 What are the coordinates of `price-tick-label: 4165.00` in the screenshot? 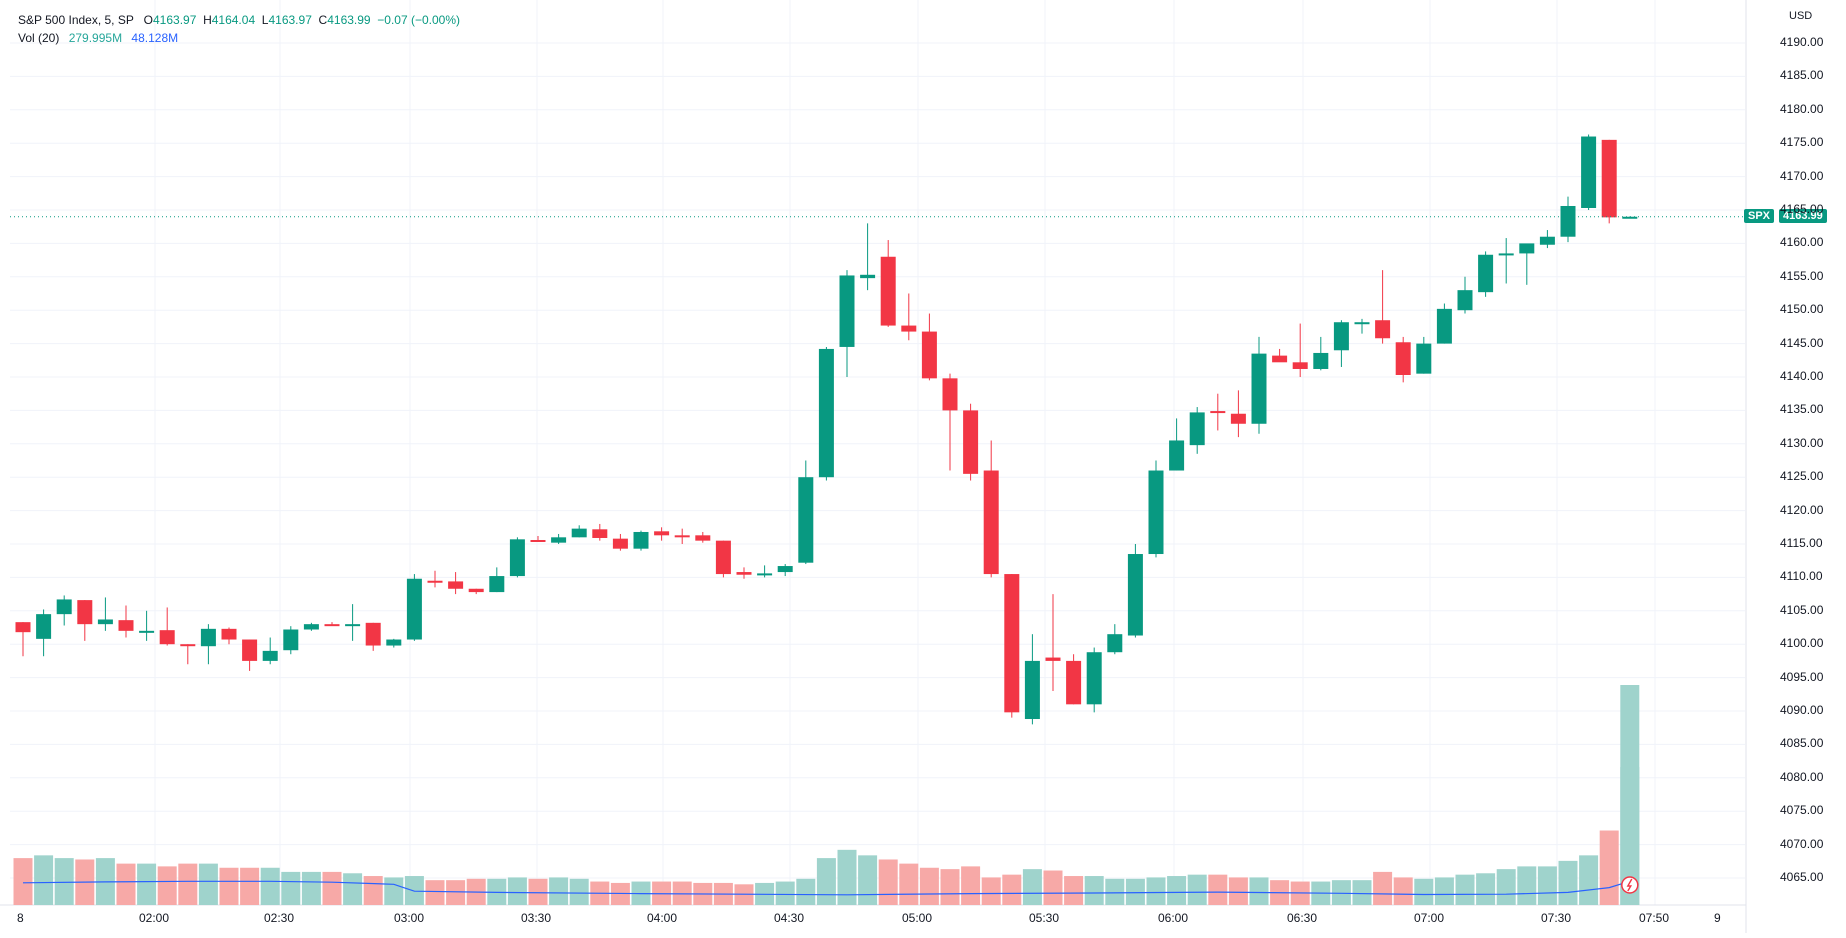 It's located at (1802, 209).